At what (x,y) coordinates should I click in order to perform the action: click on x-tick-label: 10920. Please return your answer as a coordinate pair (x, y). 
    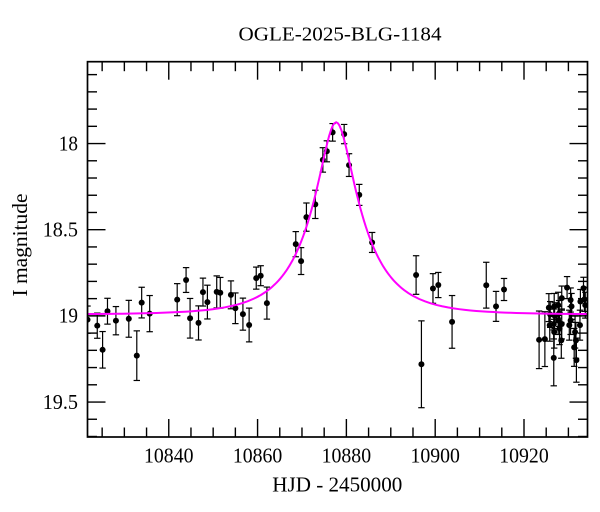
    Looking at the image, I should click on (523, 456).